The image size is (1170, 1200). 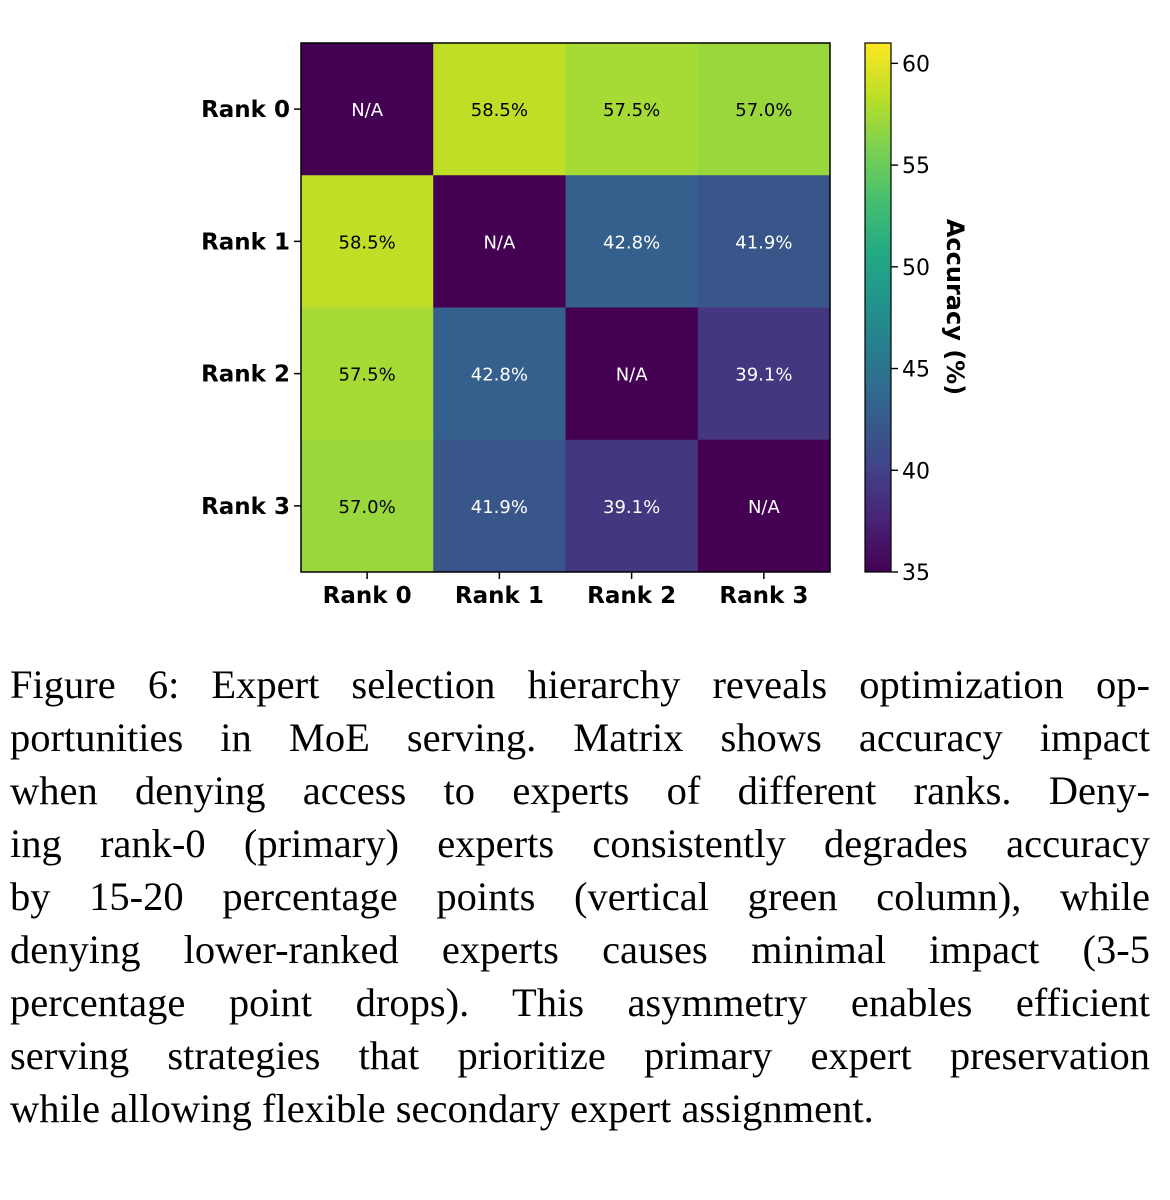 I want to click on colorbar-tick-label: 35, so click(x=916, y=573).